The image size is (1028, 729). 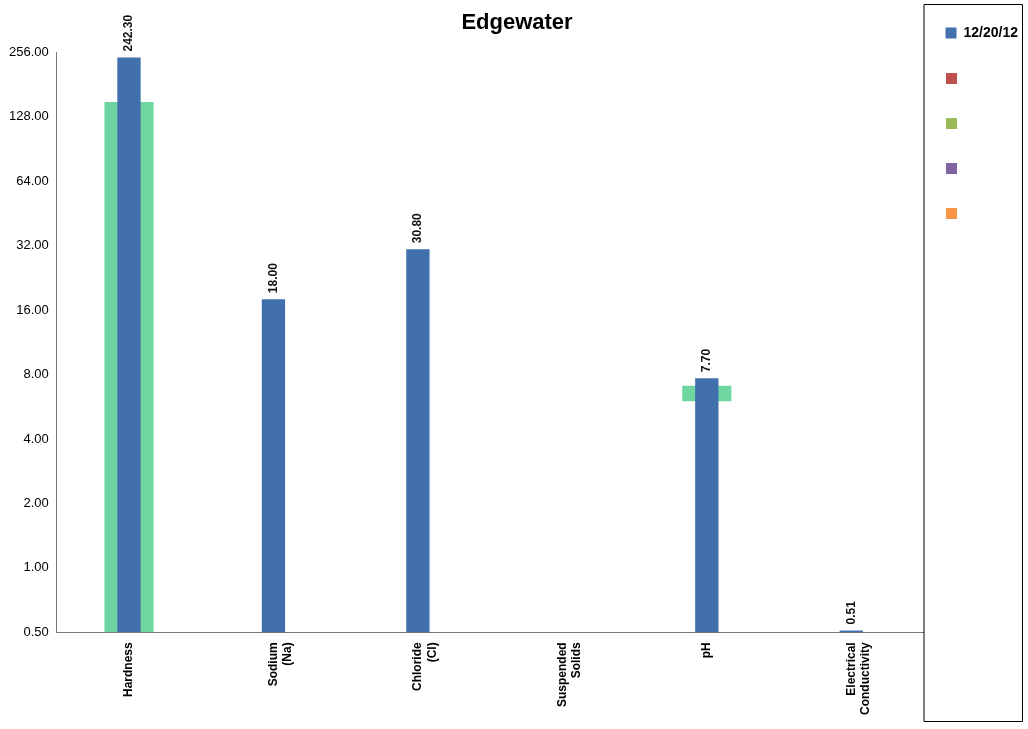 I want to click on y-tick-label: 4.00, so click(x=36, y=438).